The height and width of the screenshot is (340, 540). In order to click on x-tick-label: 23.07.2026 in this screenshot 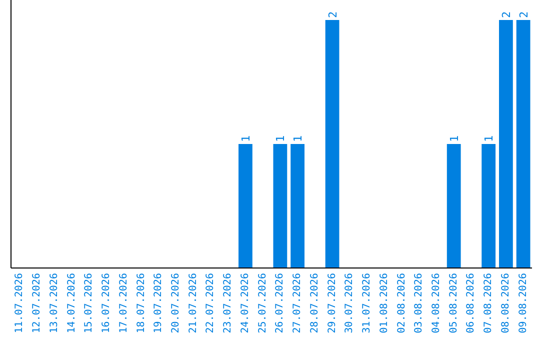, I will do `click(228, 303)`.